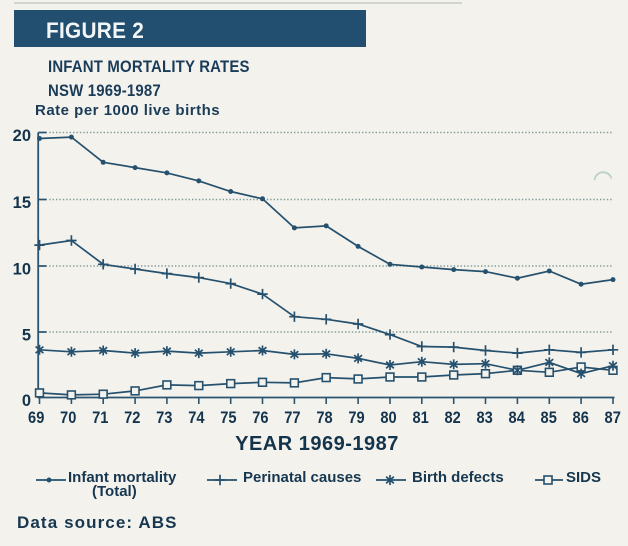 The image size is (628, 546). Describe the element at coordinates (549, 417) in the screenshot. I see `svg-text: 85` at that location.